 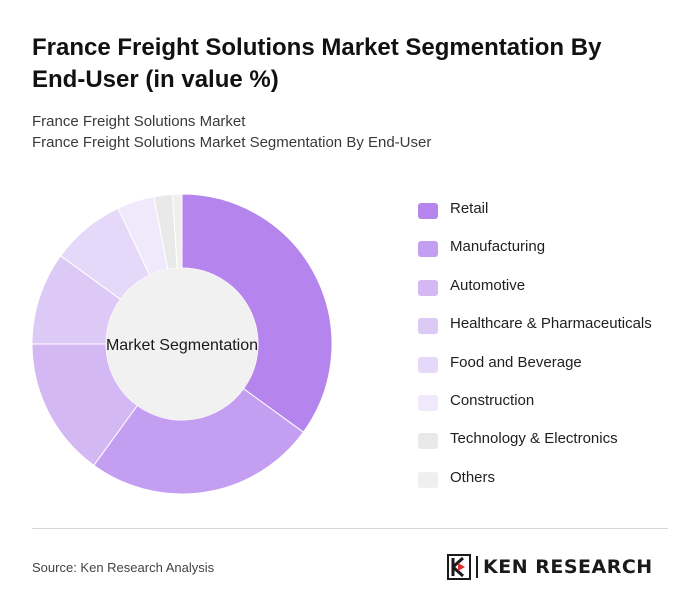 What do you see at coordinates (498, 247) in the screenshot?
I see `legend-label: Manufacturing` at bounding box center [498, 247].